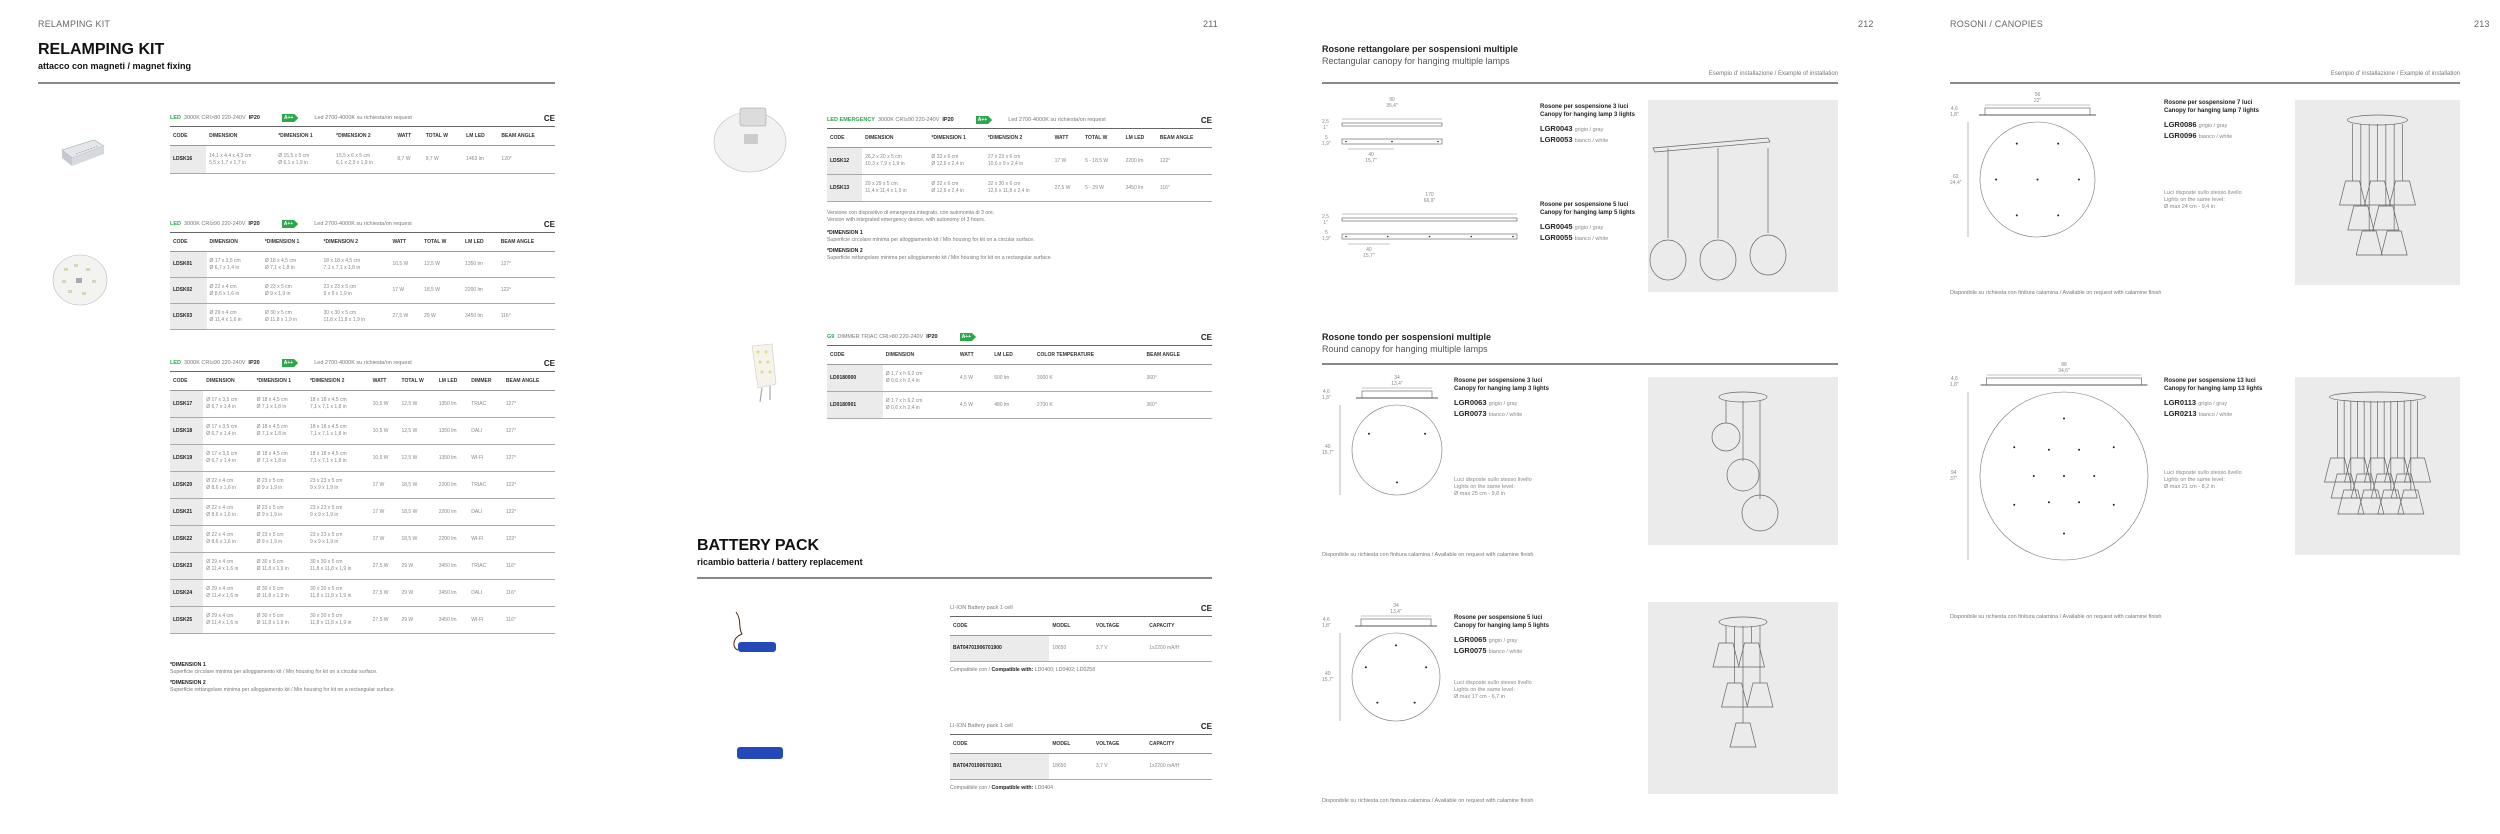 The image size is (2500, 834). What do you see at coordinates (1119, 648) in the screenshot?
I see `table-cell: 3,7 V` at bounding box center [1119, 648].